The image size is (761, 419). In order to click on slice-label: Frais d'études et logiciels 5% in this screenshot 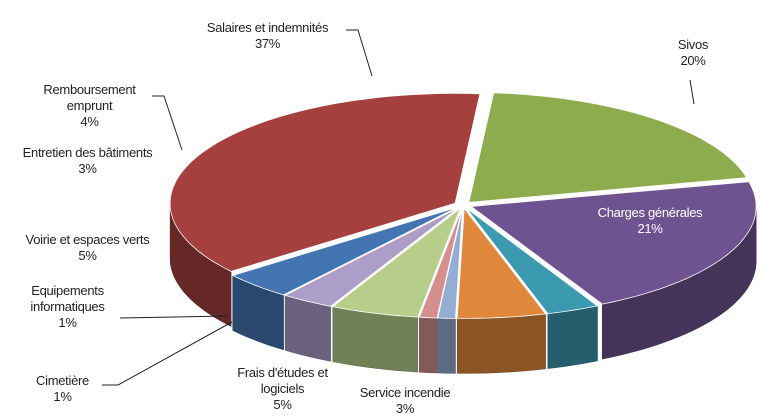, I will do `click(282, 389)`.